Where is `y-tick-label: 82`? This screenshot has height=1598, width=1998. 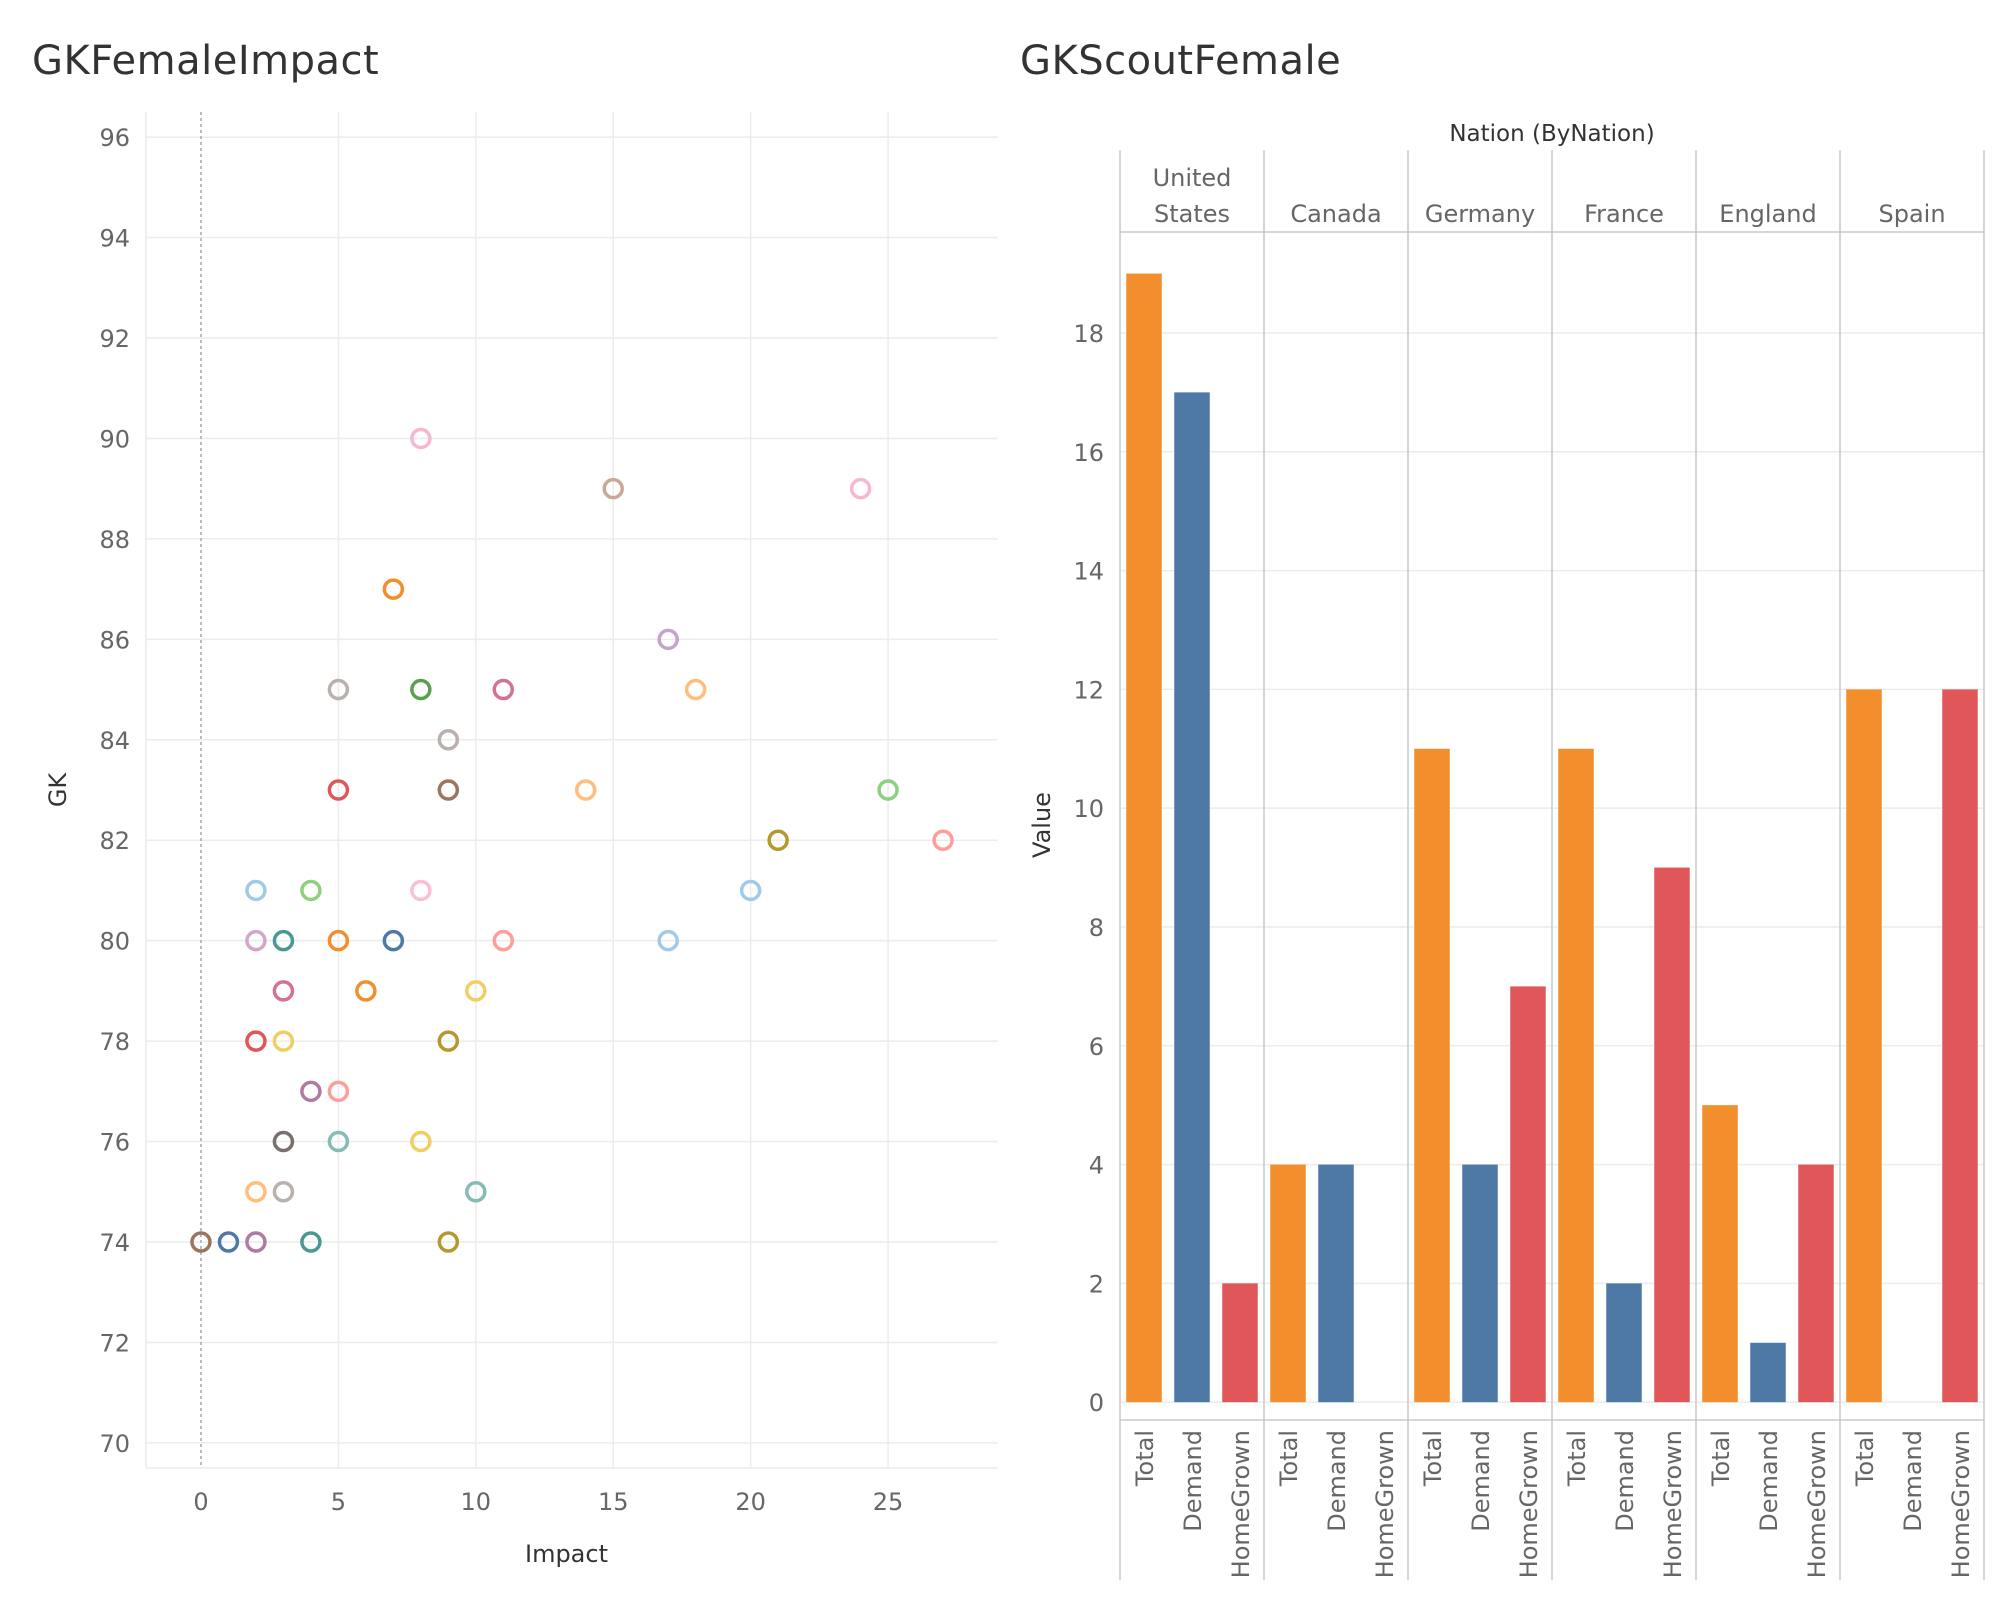 y-tick-label: 82 is located at coordinates (114, 841).